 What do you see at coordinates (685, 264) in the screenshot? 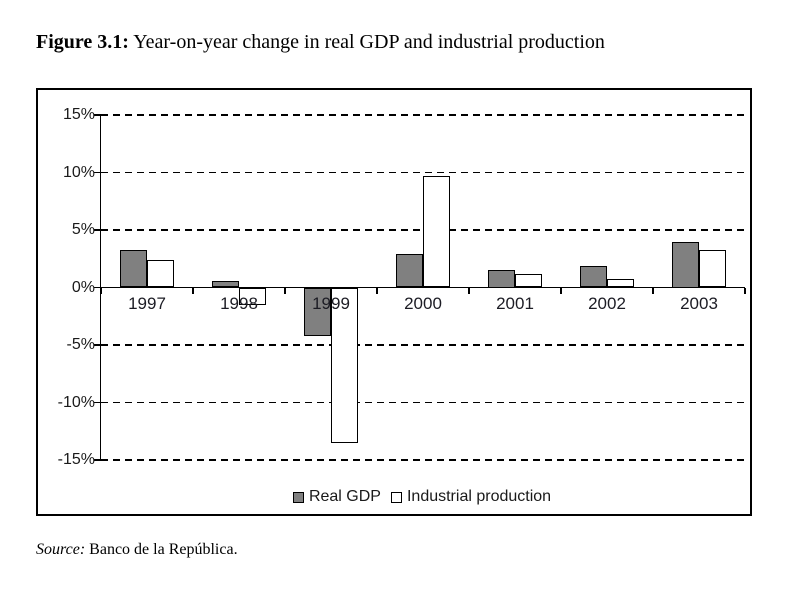
I see `bar-real-gdp-2003` at bounding box center [685, 264].